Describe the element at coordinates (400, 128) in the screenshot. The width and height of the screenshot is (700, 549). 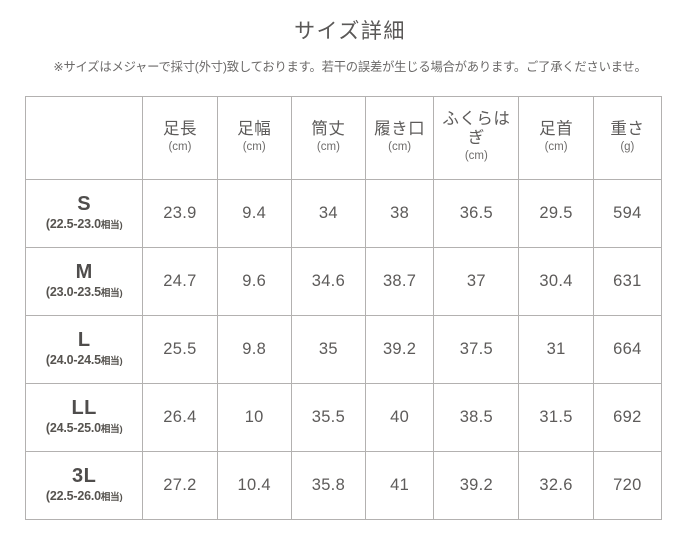
I see `column-header-label: 履き口` at that location.